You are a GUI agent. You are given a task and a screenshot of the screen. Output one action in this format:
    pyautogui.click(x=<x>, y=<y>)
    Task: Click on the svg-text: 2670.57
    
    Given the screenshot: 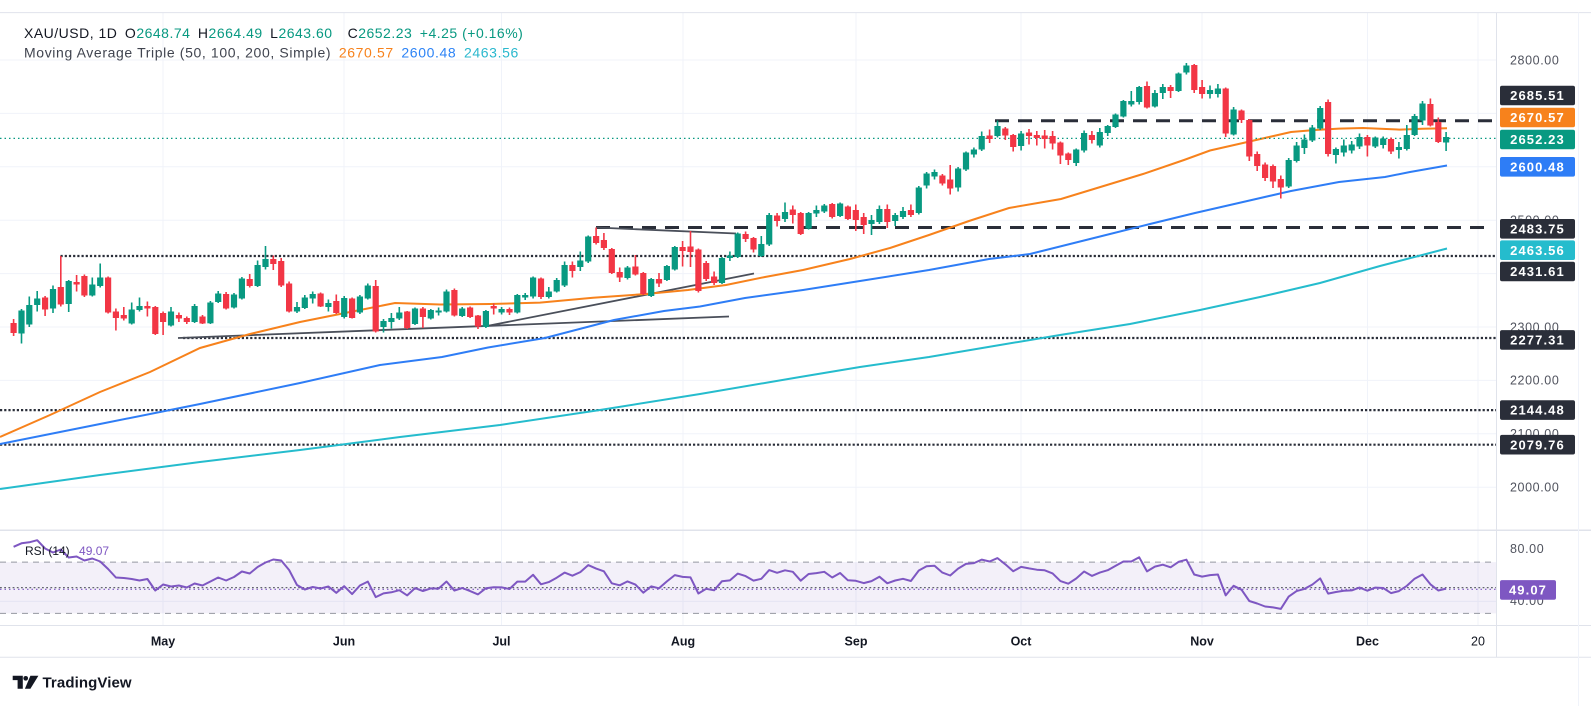 What is the action you would take?
    pyautogui.click(x=1537, y=117)
    